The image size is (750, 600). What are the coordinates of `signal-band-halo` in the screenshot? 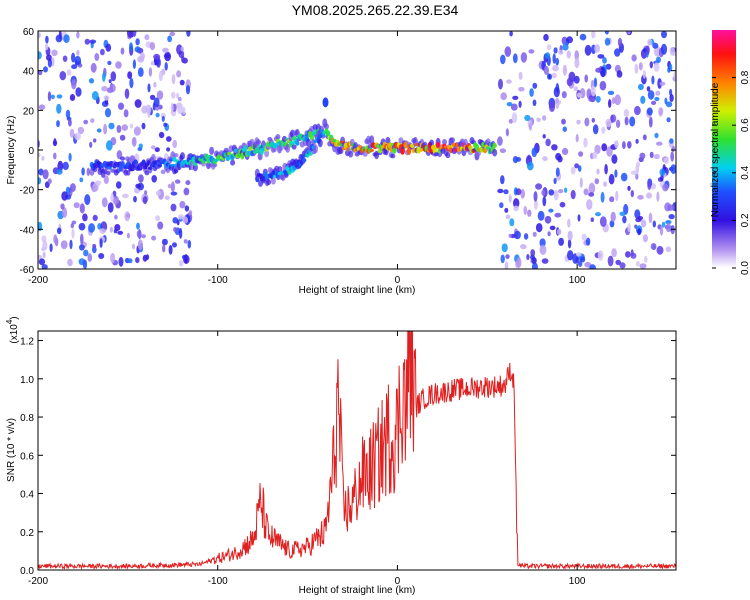 It's located at (444, 142).